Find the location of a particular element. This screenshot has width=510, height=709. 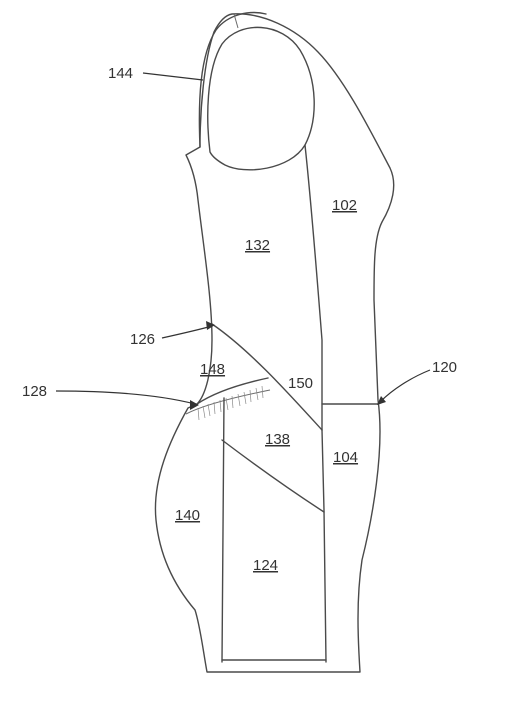

side-seam-lower is located at coordinates (324, 546).